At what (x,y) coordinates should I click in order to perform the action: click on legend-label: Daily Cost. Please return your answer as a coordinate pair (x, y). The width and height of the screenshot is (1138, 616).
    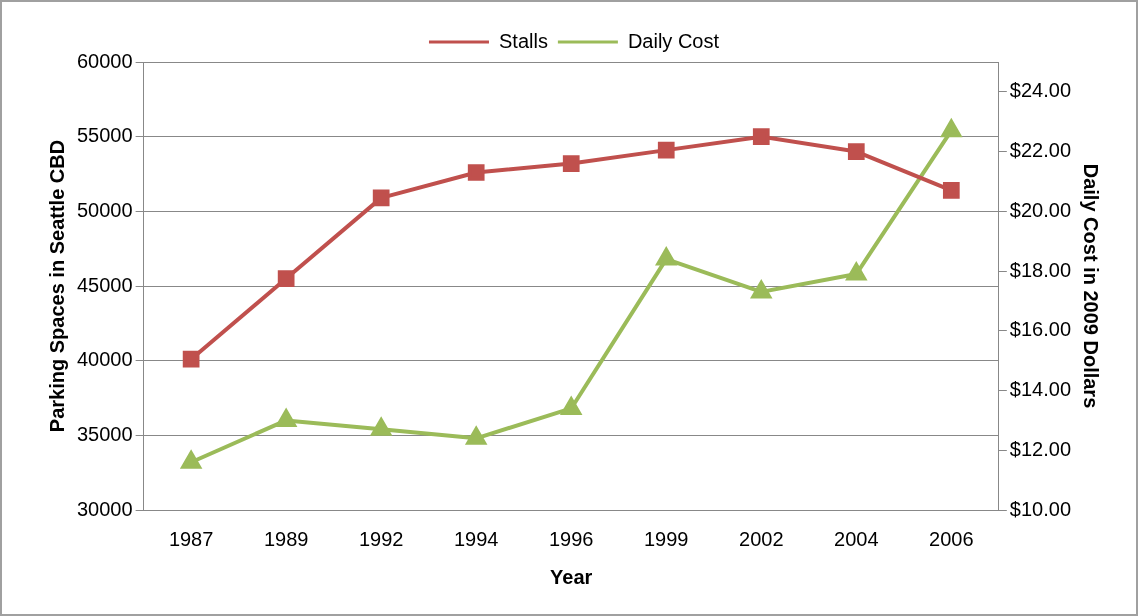
    Looking at the image, I should click on (673, 40).